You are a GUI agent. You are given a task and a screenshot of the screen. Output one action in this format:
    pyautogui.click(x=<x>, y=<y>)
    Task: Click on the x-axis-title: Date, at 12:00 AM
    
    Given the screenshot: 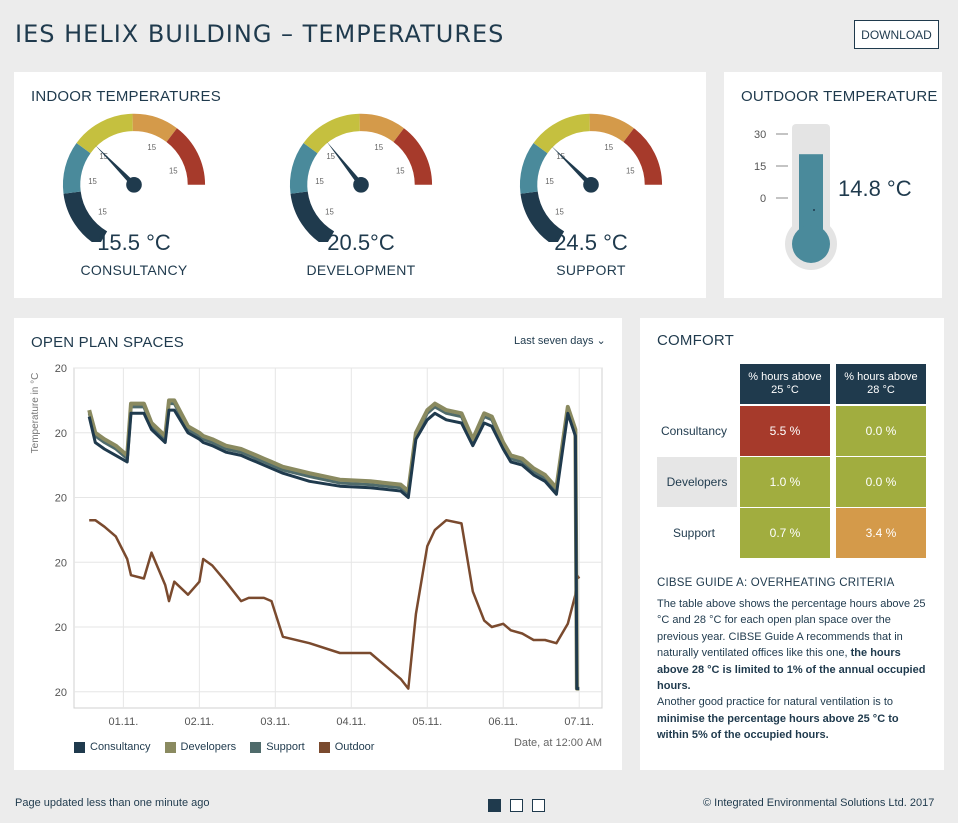 What is the action you would take?
    pyautogui.click(x=558, y=743)
    